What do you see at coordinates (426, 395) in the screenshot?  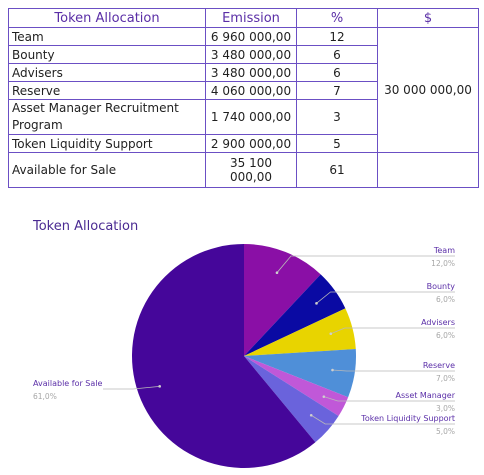 I see `slice-label: Asset Manager` at bounding box center [426, 395].